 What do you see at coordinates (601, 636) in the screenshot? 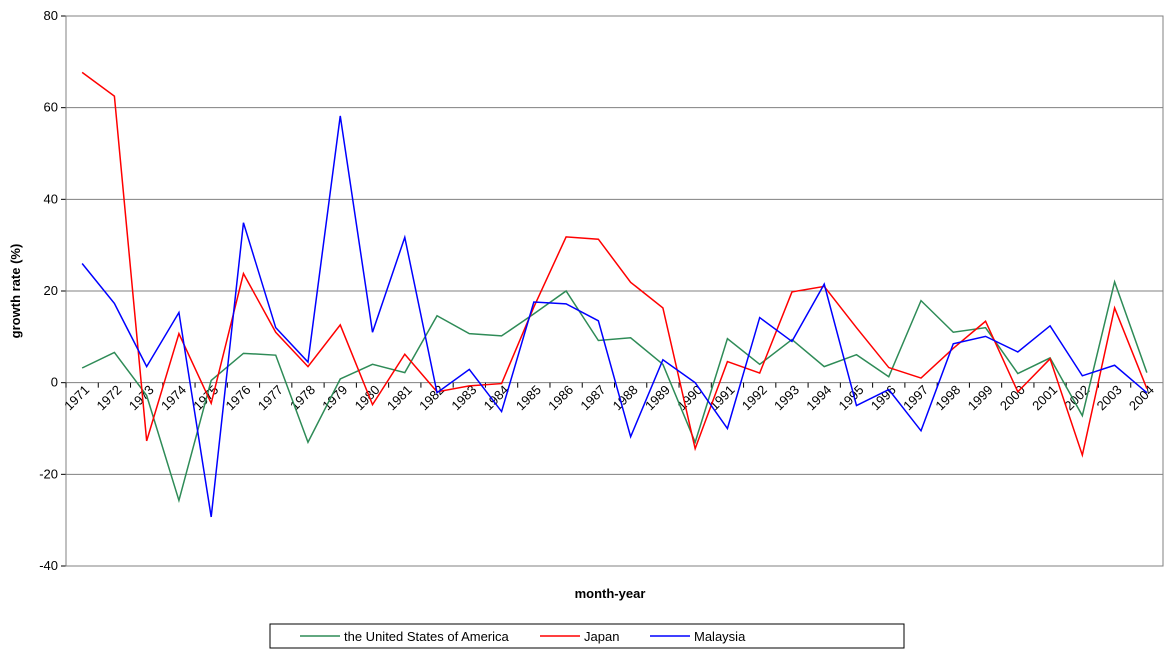
I see `legend-label: Japan` at bounding box center [601, 636].